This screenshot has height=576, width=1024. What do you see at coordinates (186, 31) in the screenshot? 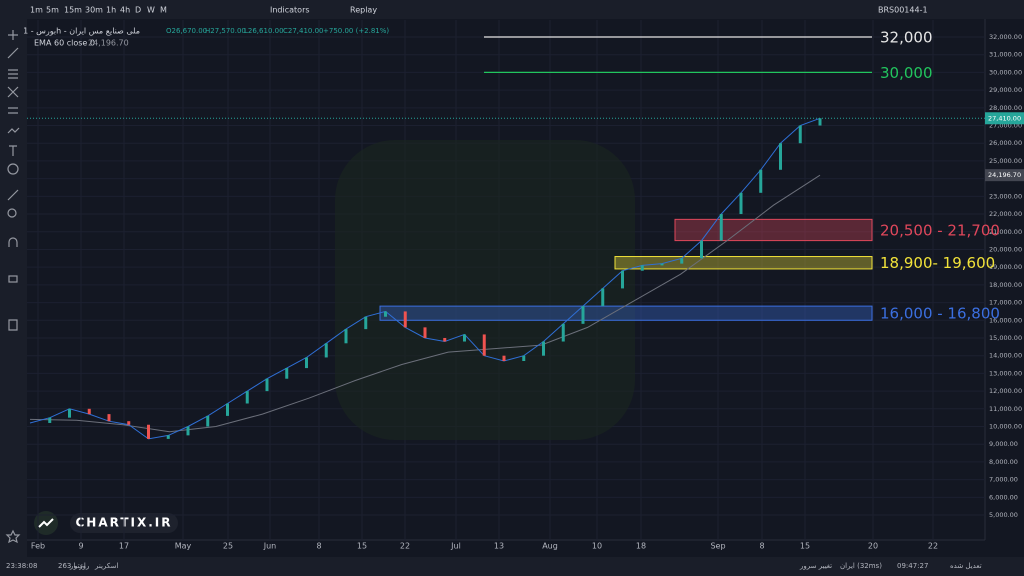
I see `legend-open: O26,670.00` at bounding box center [186, 31].